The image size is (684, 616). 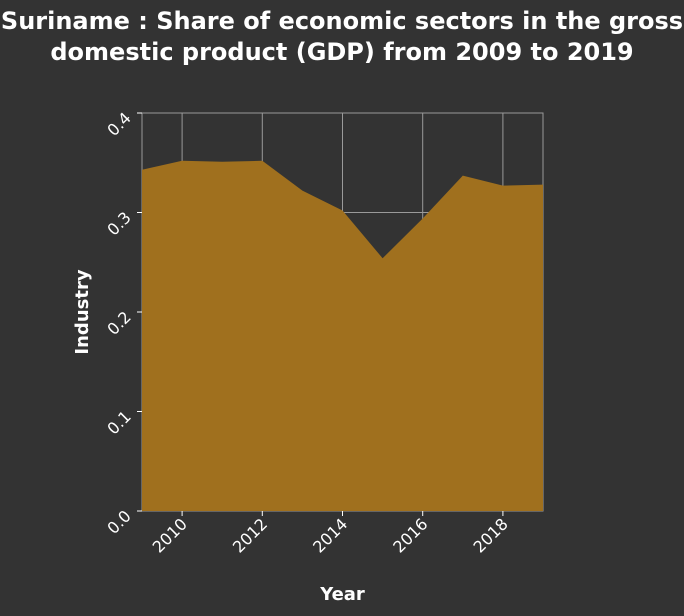 What do you see at coordinates (410, 535) in the screenshot?
I see `x-tick-label: 2016` at bounding box center [410, 535].